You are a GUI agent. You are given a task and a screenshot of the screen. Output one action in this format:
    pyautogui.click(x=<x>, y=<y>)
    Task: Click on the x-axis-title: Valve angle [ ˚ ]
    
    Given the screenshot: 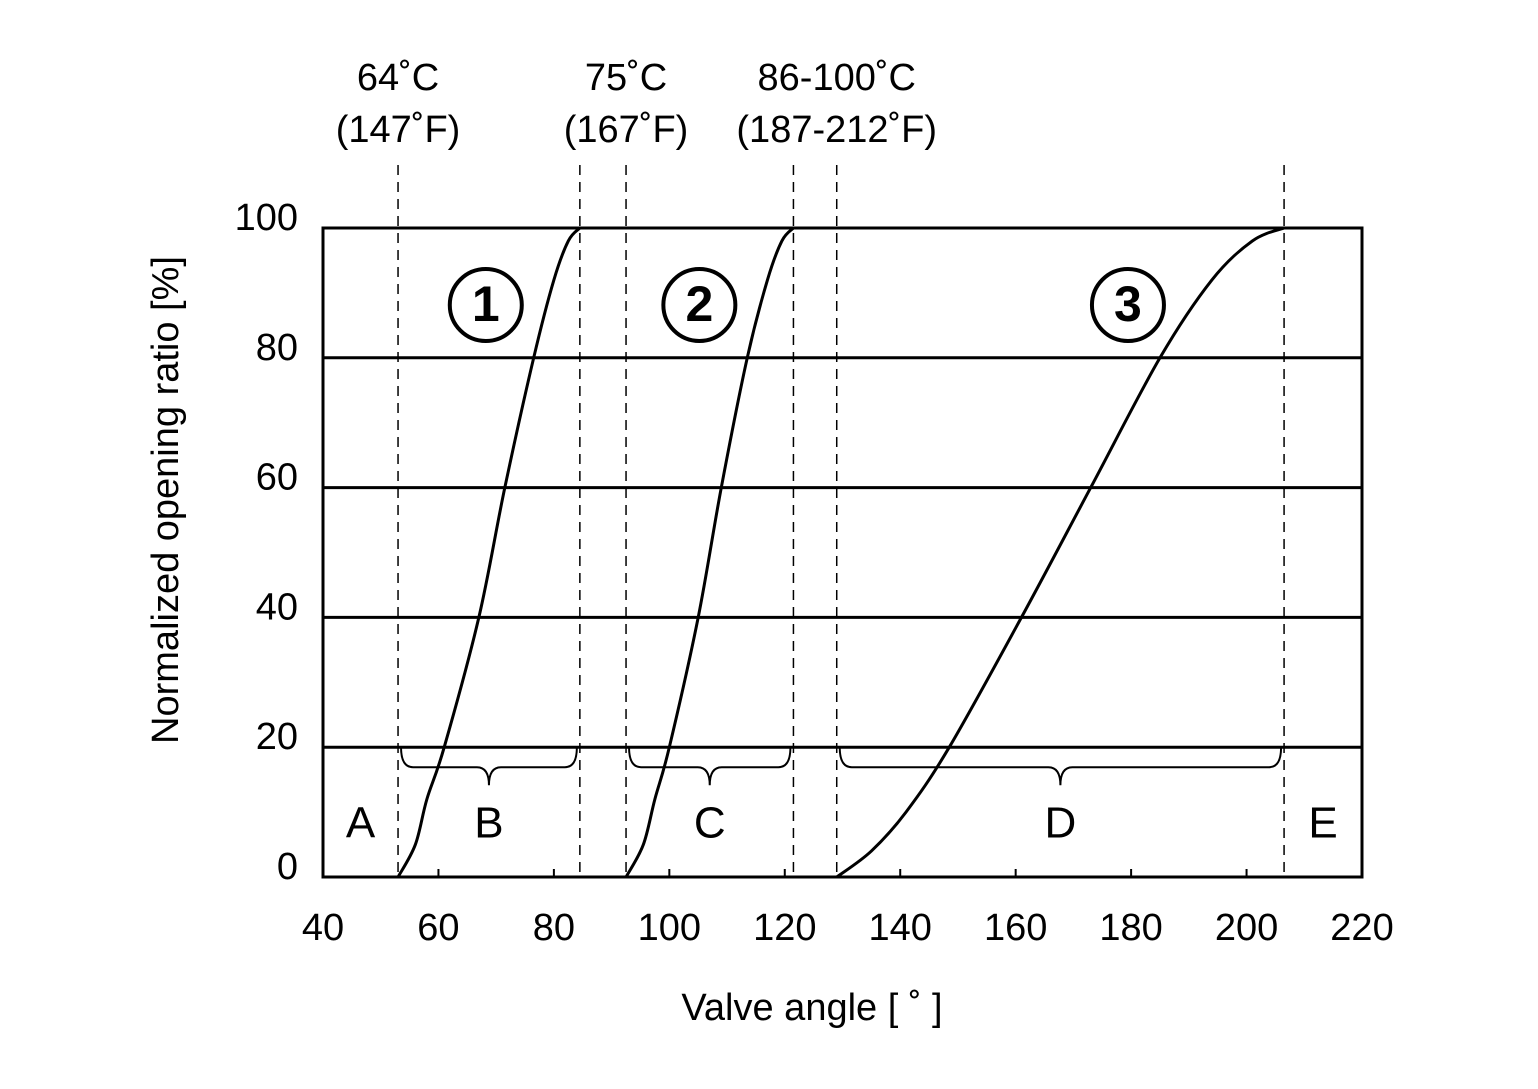 What is the action you would take?
    pyautogui.click(x=811, y=1008)
    